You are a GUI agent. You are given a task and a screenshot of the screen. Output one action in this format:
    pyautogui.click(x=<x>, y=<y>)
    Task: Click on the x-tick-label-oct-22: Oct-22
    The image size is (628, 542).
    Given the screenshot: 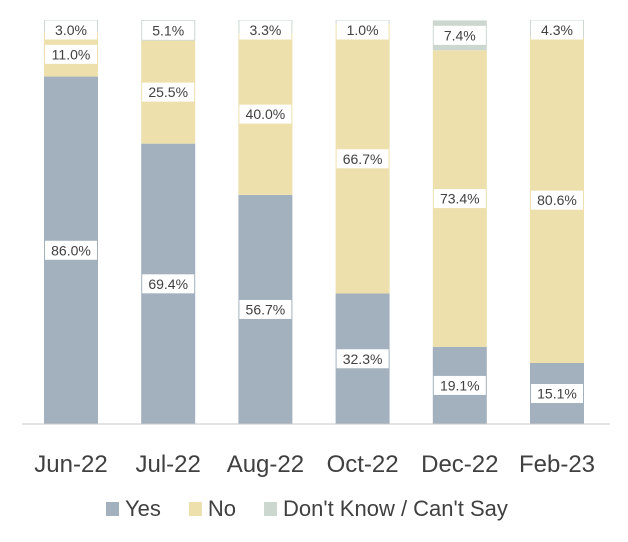 What is the action you would take?
    pyautogui.click(x=363, y=464)
    